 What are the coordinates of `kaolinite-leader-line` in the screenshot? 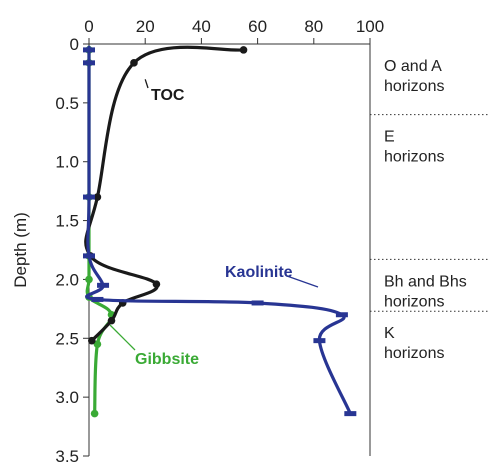 It's located at (302, 281).